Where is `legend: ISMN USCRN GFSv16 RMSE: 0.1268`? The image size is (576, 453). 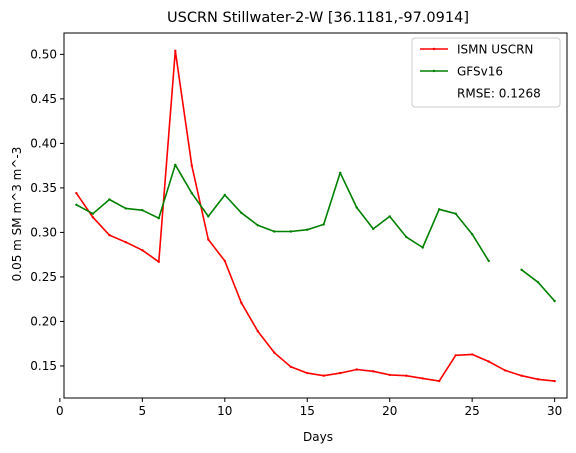
legend: ISMN USCRN GFSv16 RMSE: 0.1268 is located at coordinates (486, 72).